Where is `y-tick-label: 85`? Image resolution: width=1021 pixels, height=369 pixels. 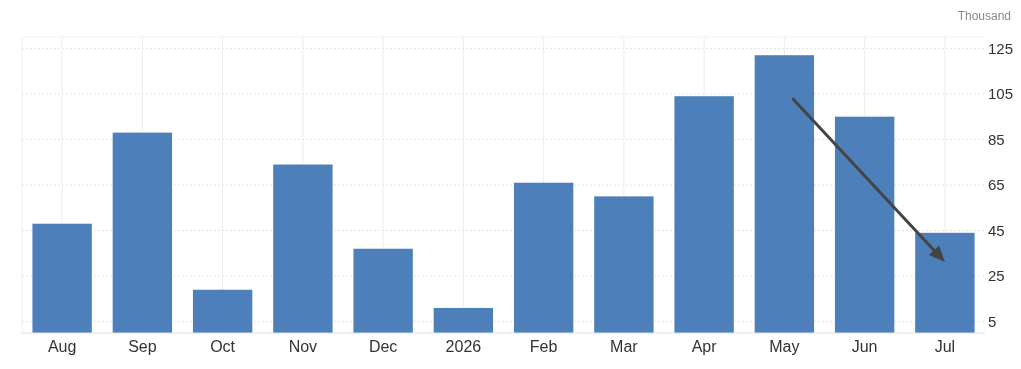
y-tick-label: 85 is located at coordinates (996, 139).